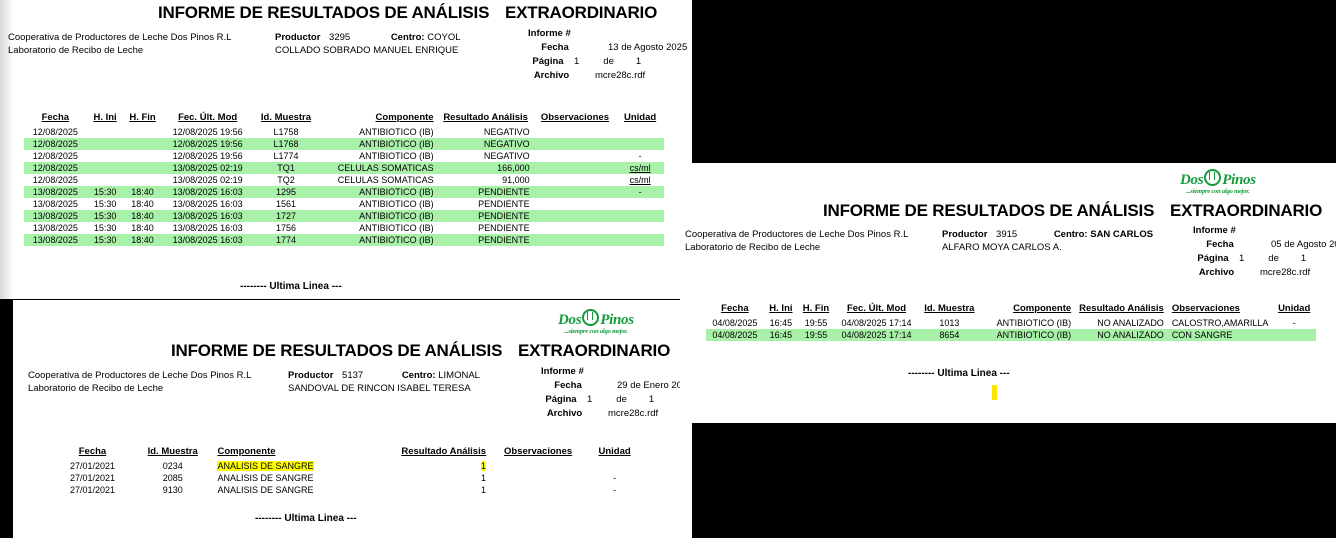 The image size is (1336, 538). Describe the element at coordinates (306, 518) in the screenshot. I see `footer-ultima-linea-2: -------- Ultima Linea ---` at that location.